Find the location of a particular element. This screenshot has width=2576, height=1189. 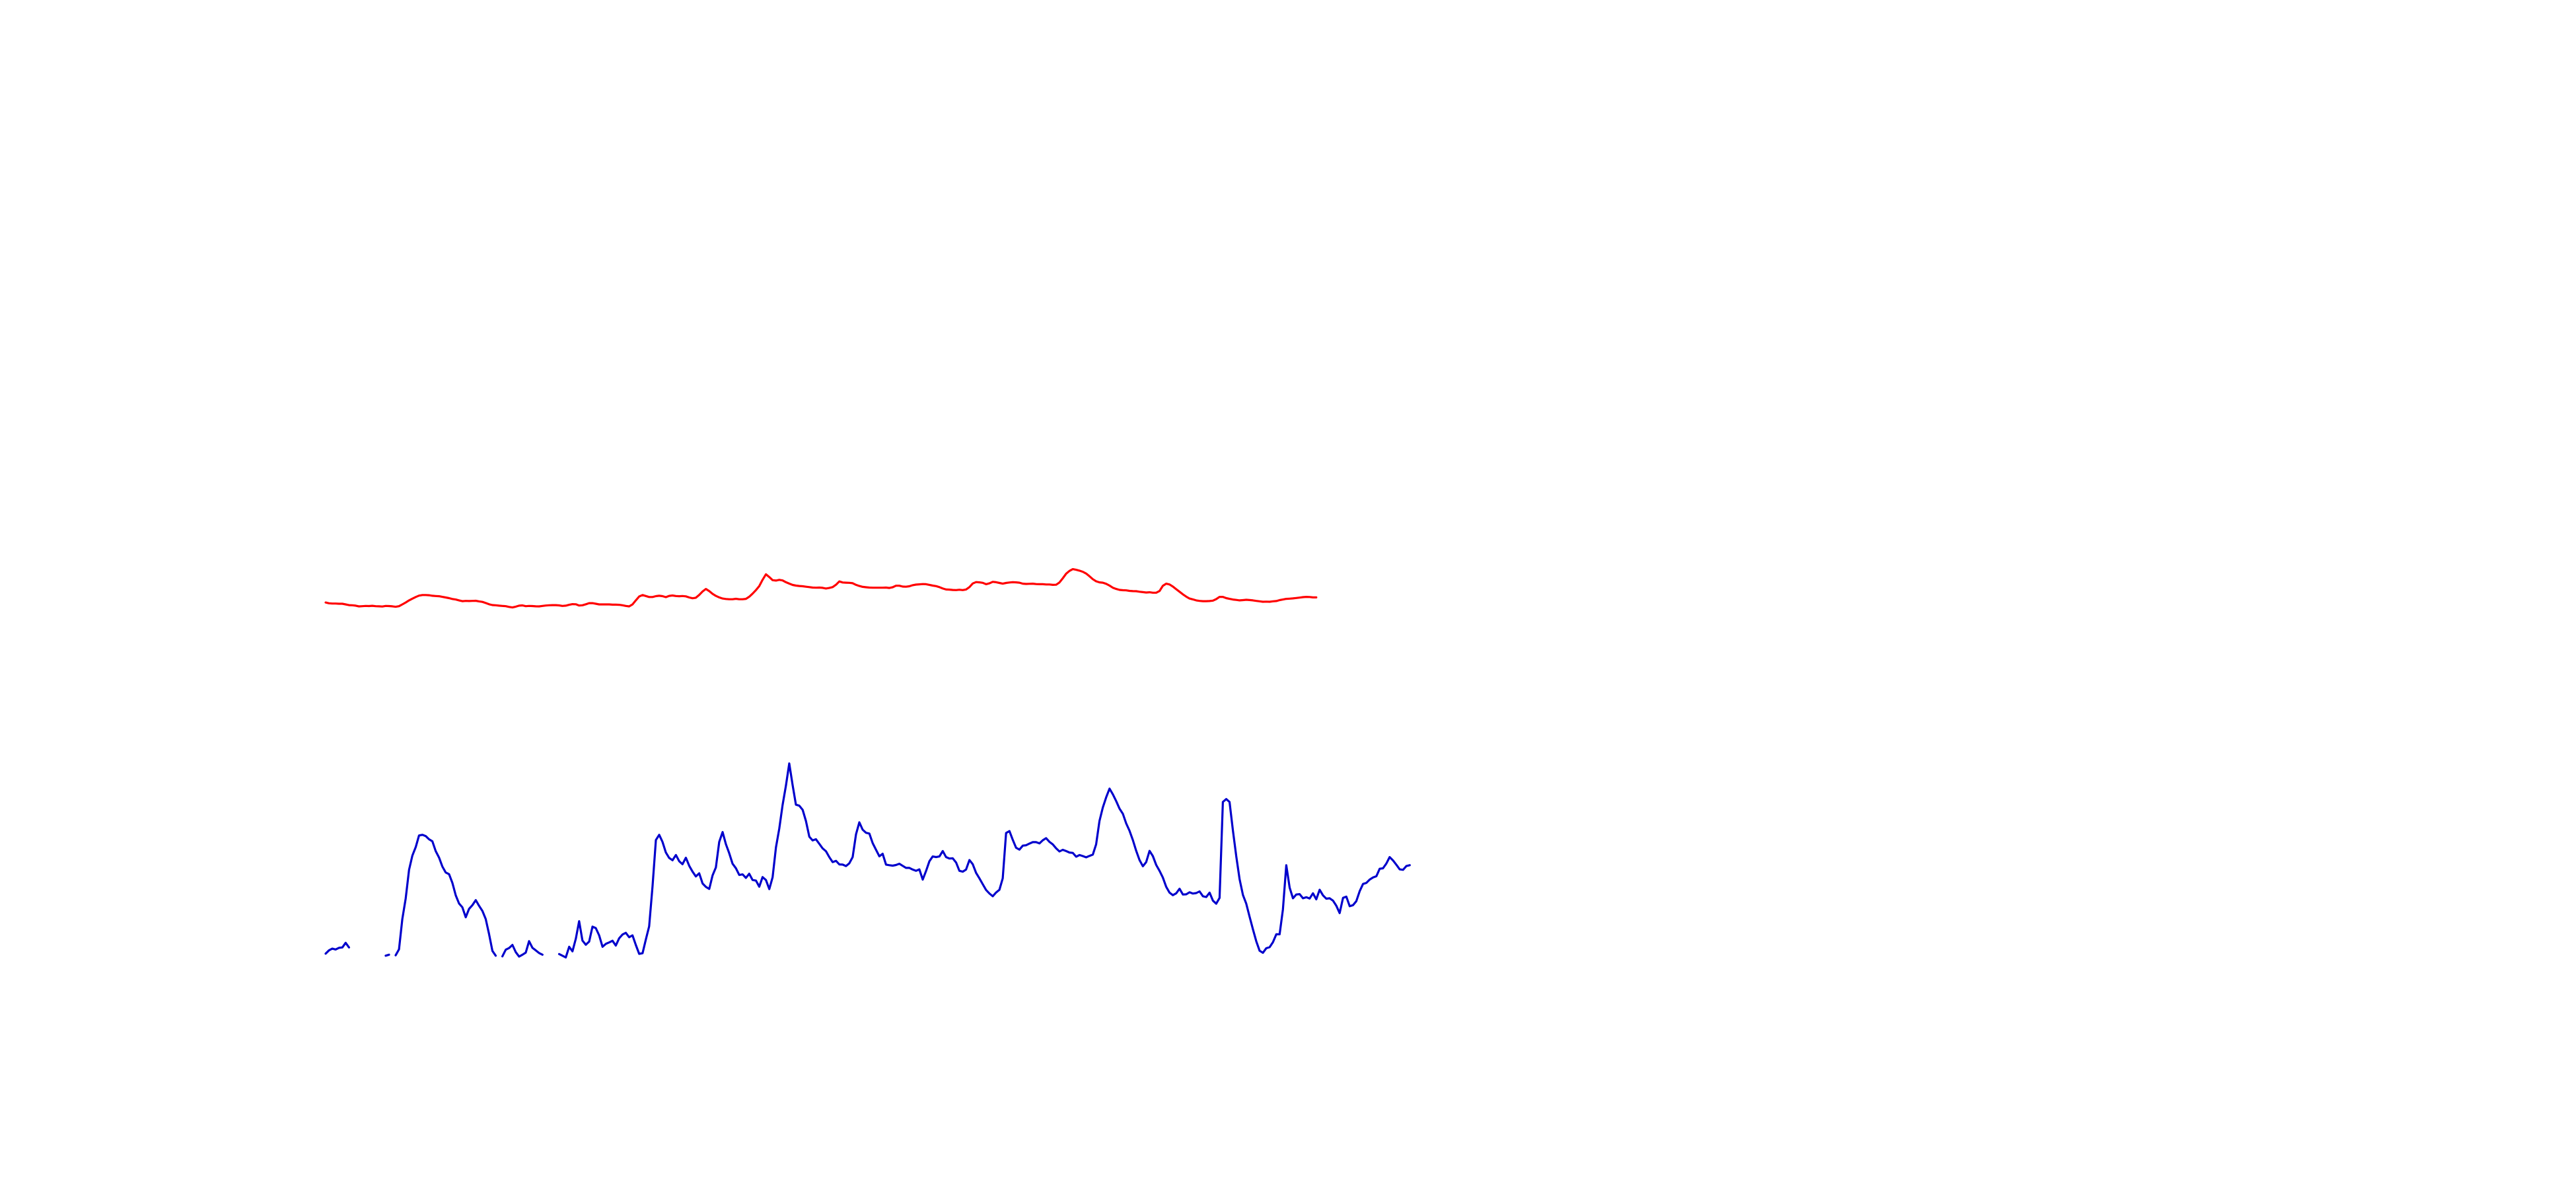

plot-area is located at coordinates (867, 763).